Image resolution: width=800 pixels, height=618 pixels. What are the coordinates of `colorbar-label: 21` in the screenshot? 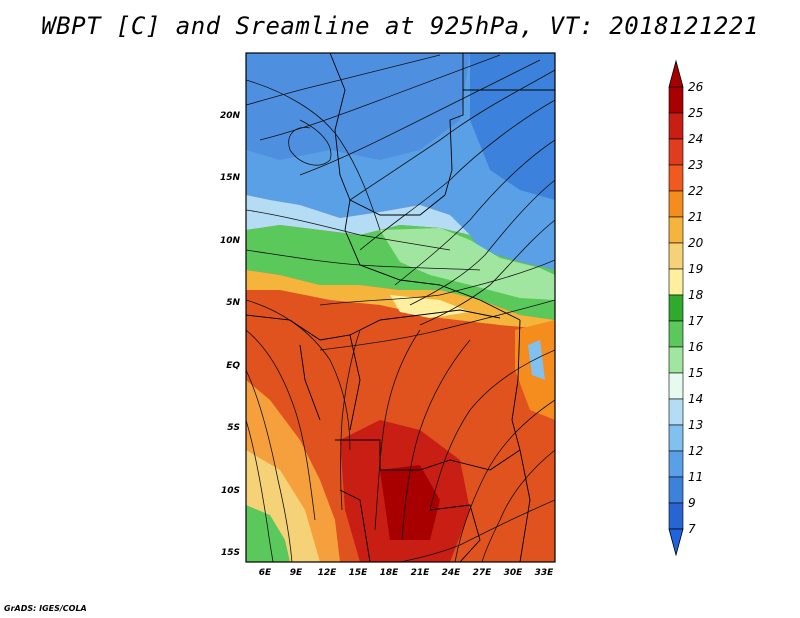 It's located at (696, 217).